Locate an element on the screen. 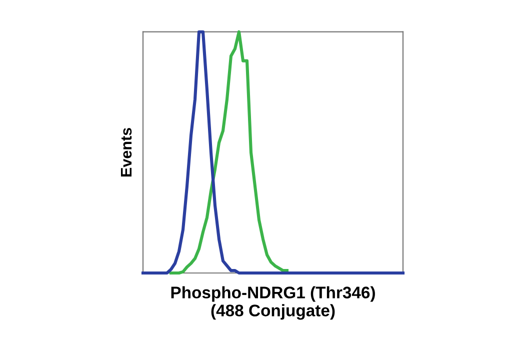  x-axis-title: Phospho-NDRG1 (Thr346) (488 Conjugate) is located at coordinates (273, 303).